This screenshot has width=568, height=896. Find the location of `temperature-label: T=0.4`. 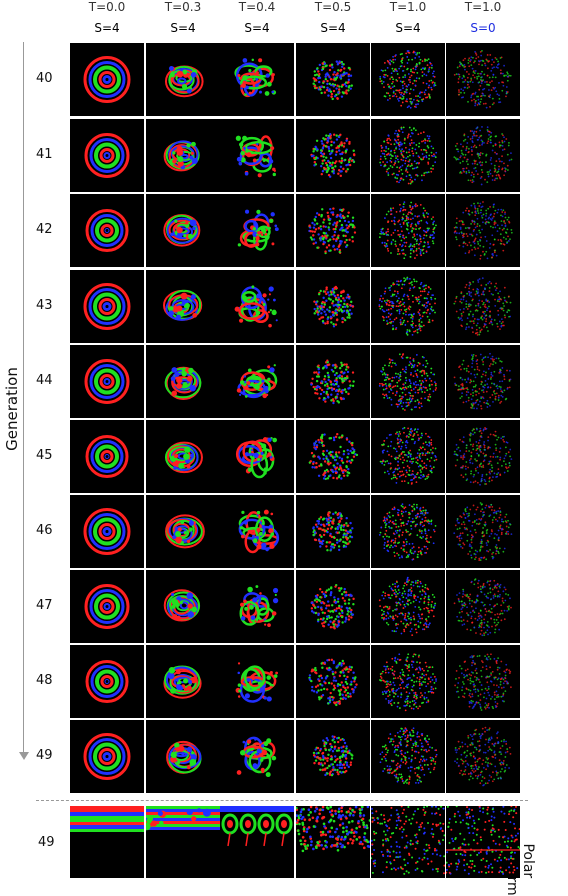

temperature-label: T=0.4 is located at coordinates (257, 7).